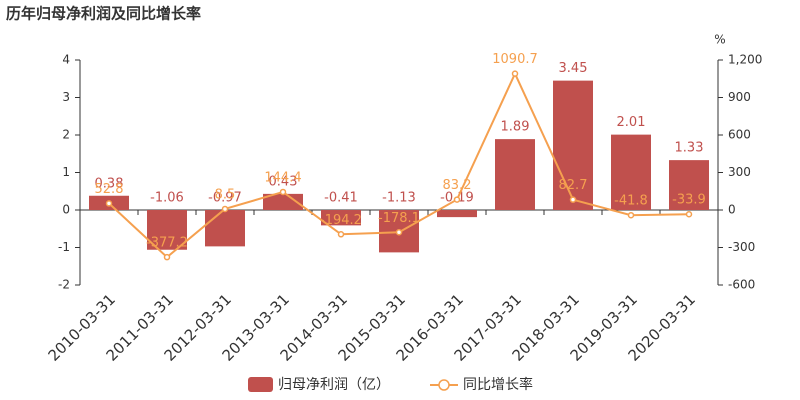  Describe the element at coordinates (334, 384) in the screenshot. I see `legend-label: 归母净利润（亿）` at that location.